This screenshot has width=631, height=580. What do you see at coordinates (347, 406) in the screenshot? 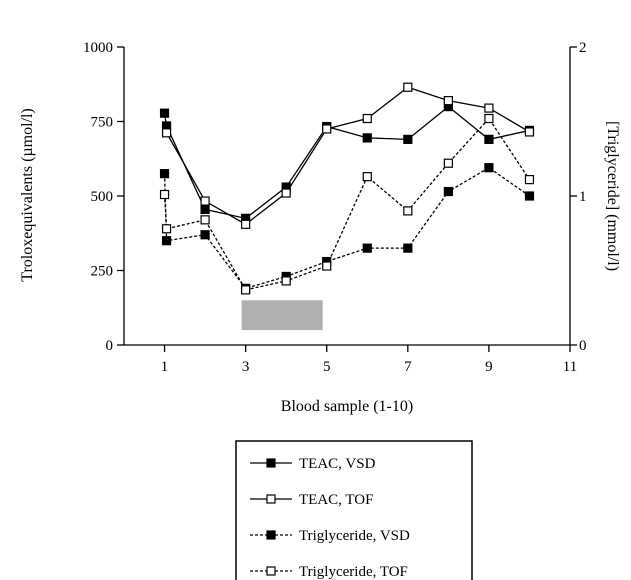
I see `x-axis-title: Blood sample (1-10)` at bounding box center [347, 406].